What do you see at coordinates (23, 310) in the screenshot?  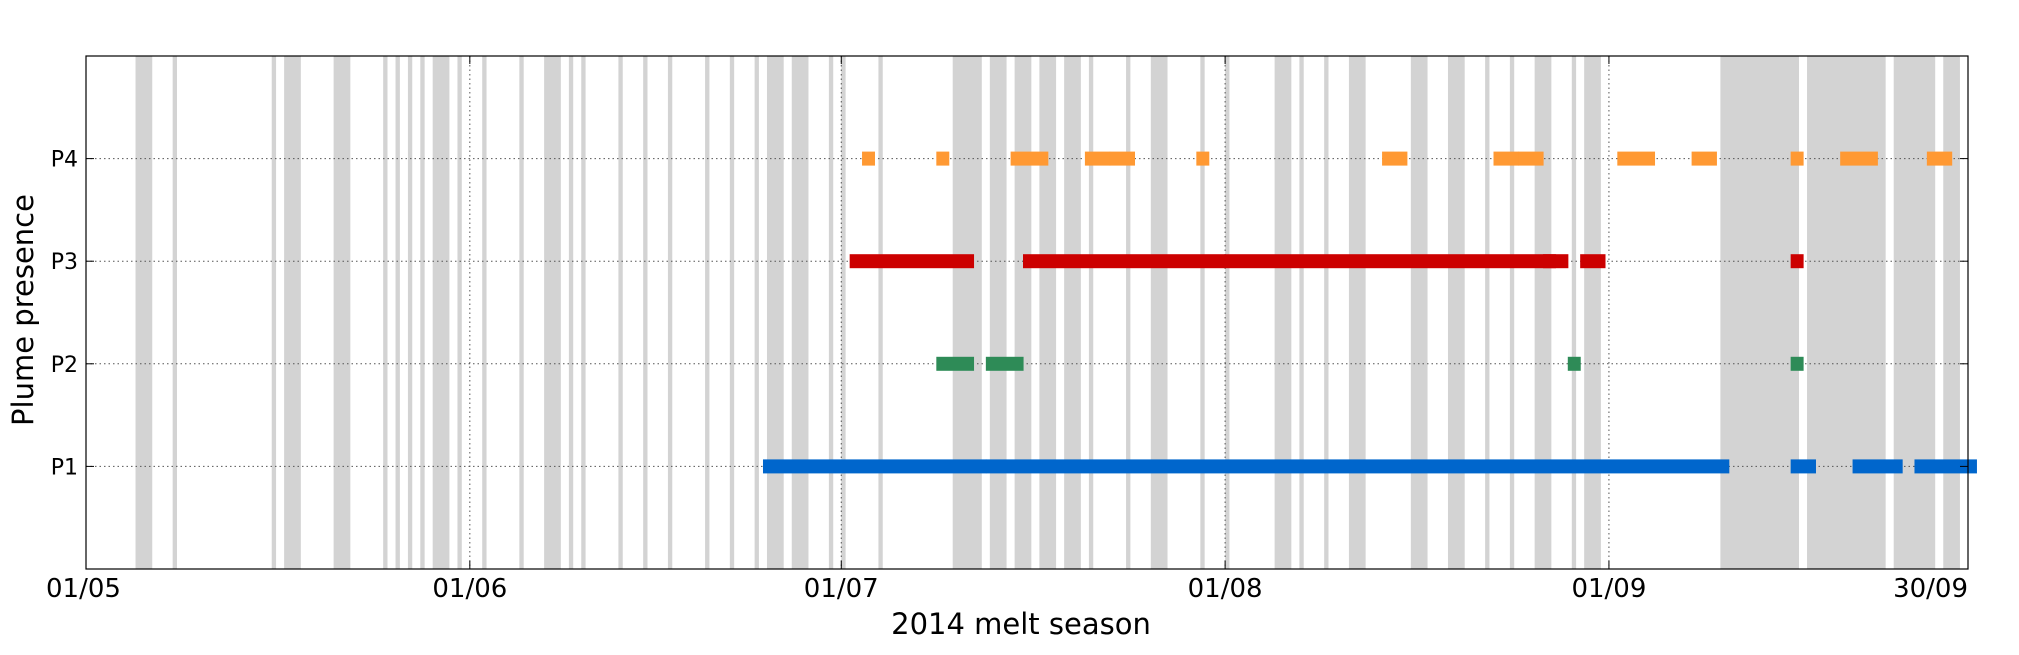 I see `y-axis-label: Plume presence` at bounding box center [23, 310].